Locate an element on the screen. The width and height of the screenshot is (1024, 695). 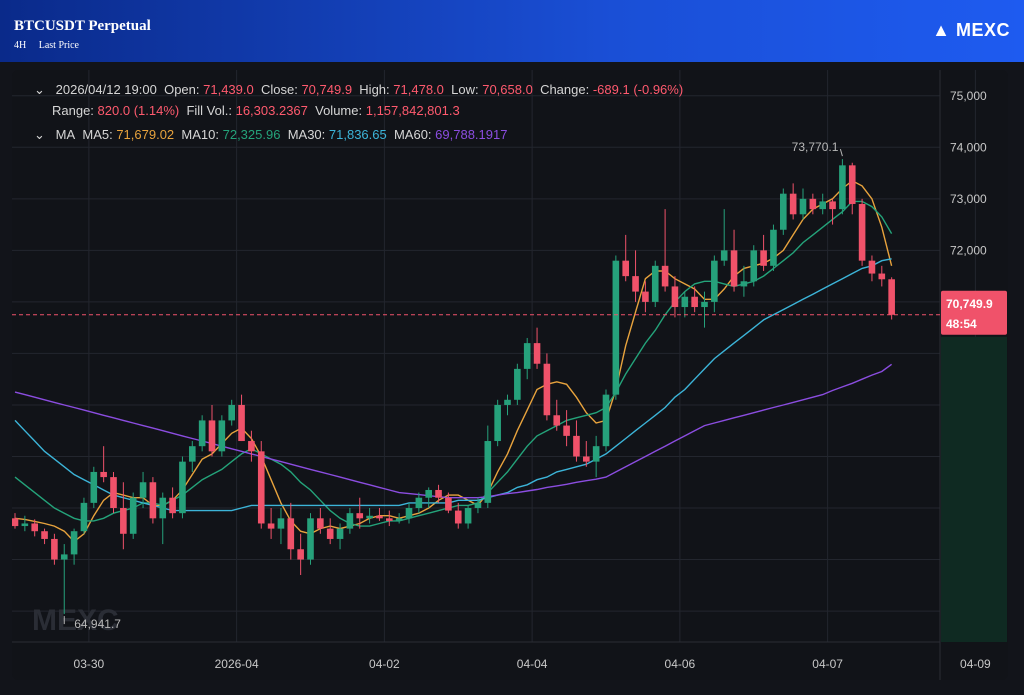
ma5-value: 71,679.02 is located at coordinates (145, 134).